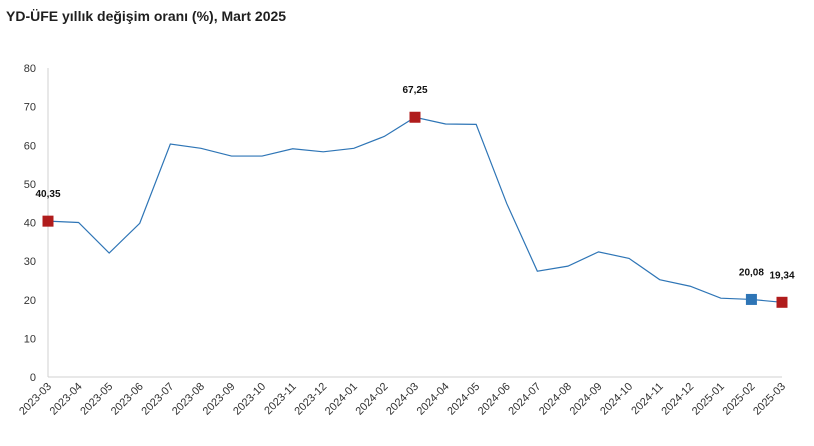 This screenshot has width=814, height=446. What do you see at coordinates (30, 146) in the screenshot?
I see `y-tick-label: 60` at bounding box center [30, 146].